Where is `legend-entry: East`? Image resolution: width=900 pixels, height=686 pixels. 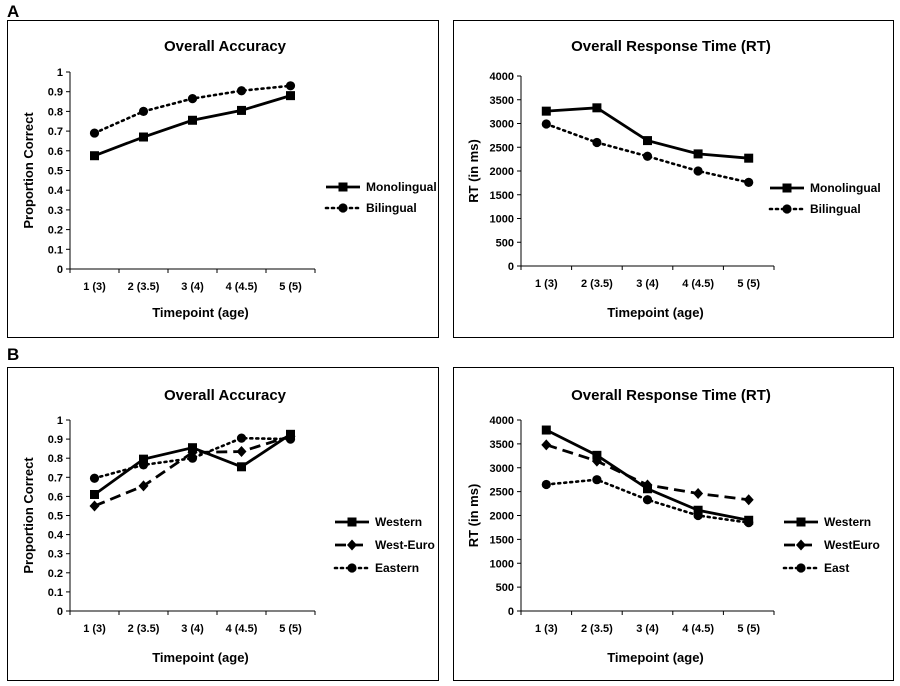 legend-entry: East is located at coordinates (815, 568).